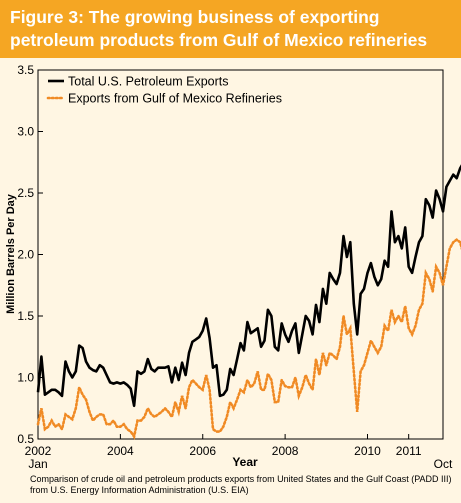 The image size is (461, 503). What do you see at coordinates (11, 253) in the screenshot?
I see `y-axis-title: Million Barrels Per Day` at bounding box center [11, 253].